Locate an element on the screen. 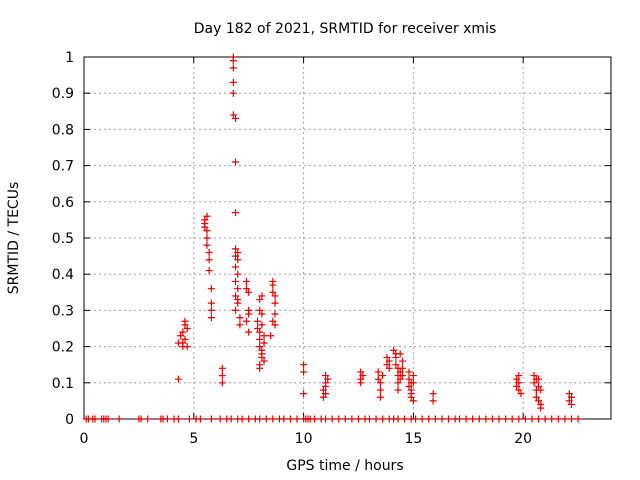 This screenshot has height=480, width=640. y-tick-label: 0.4 is located at coordinates (63, 275).